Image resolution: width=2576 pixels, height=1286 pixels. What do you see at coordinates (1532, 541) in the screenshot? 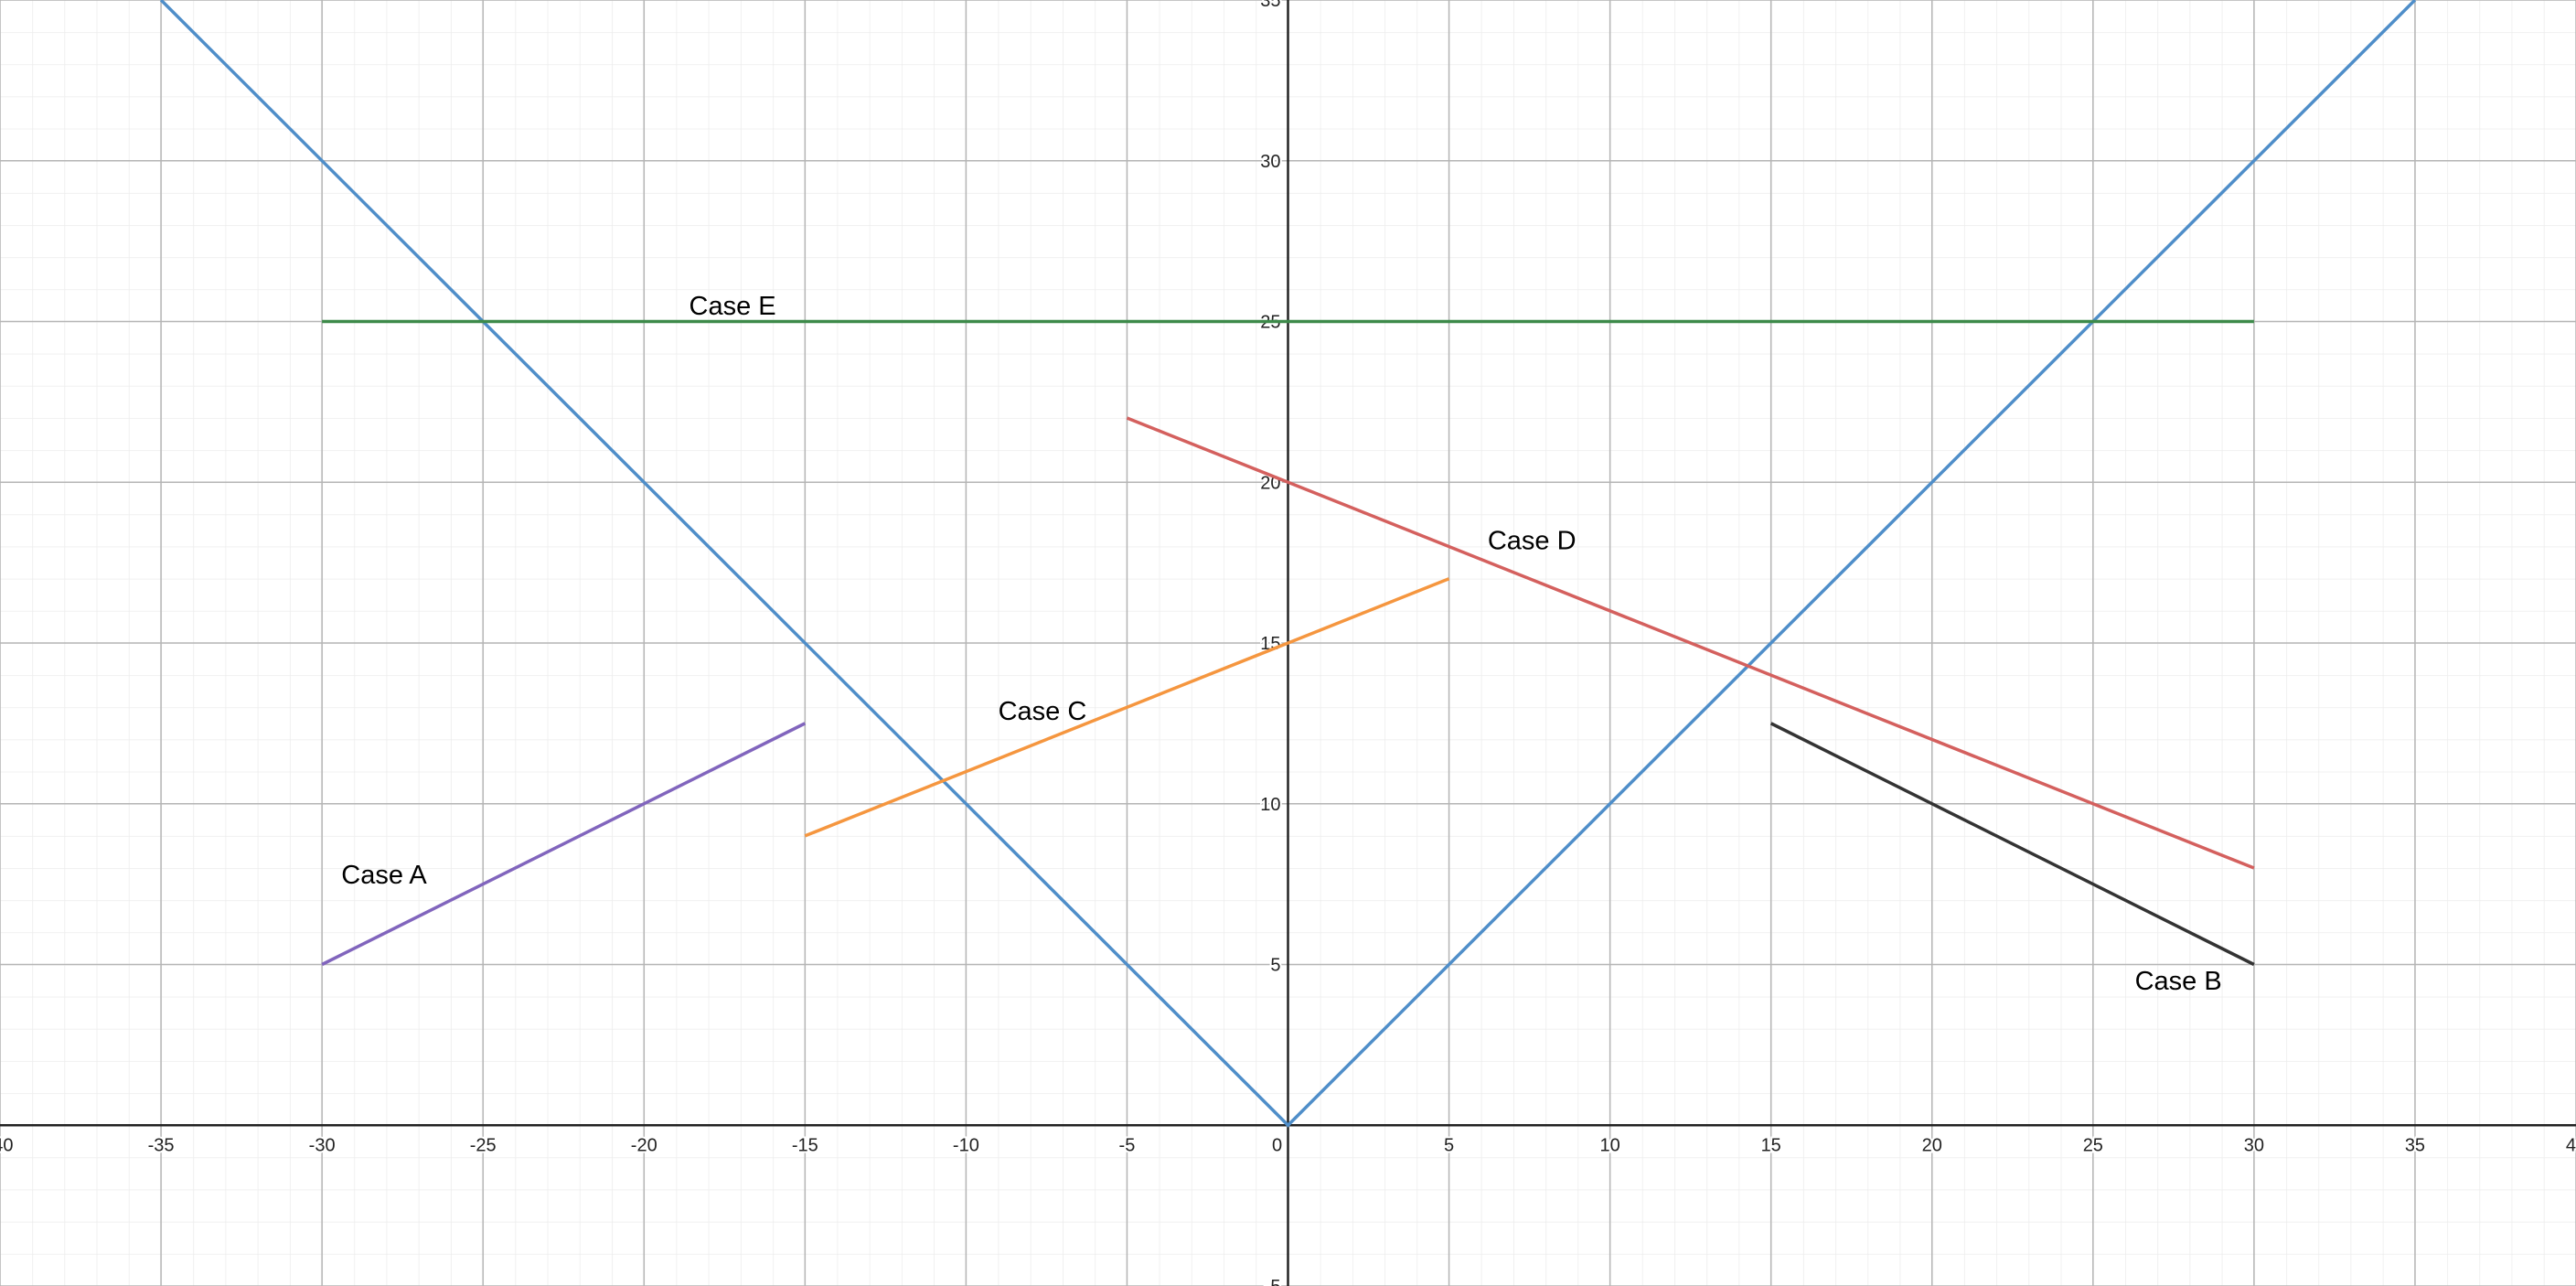
I see `series-label: Case D` at bounding box center [1532, 541].